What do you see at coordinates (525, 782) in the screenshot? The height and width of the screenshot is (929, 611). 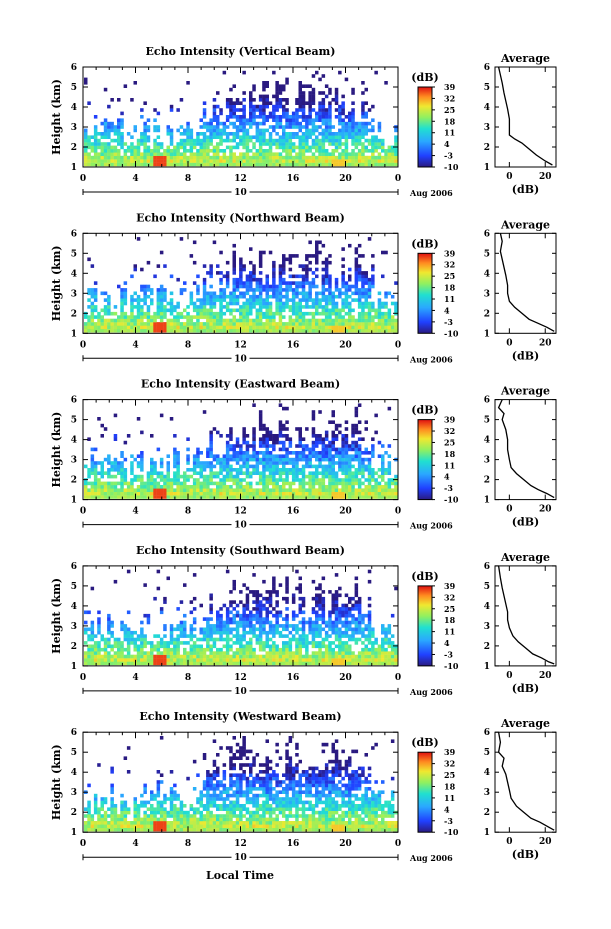 I see `profile-frame` at bounding box center [525, 782].